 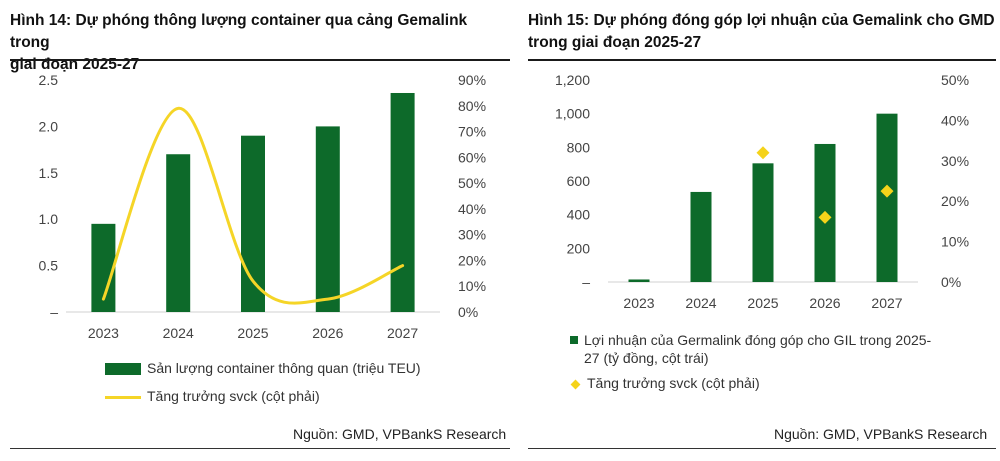 What do you see at coordinates (252, 333) in the screenshot?
I see `fig14-x-tick-label: 2025` at bounding box center [252, 333].